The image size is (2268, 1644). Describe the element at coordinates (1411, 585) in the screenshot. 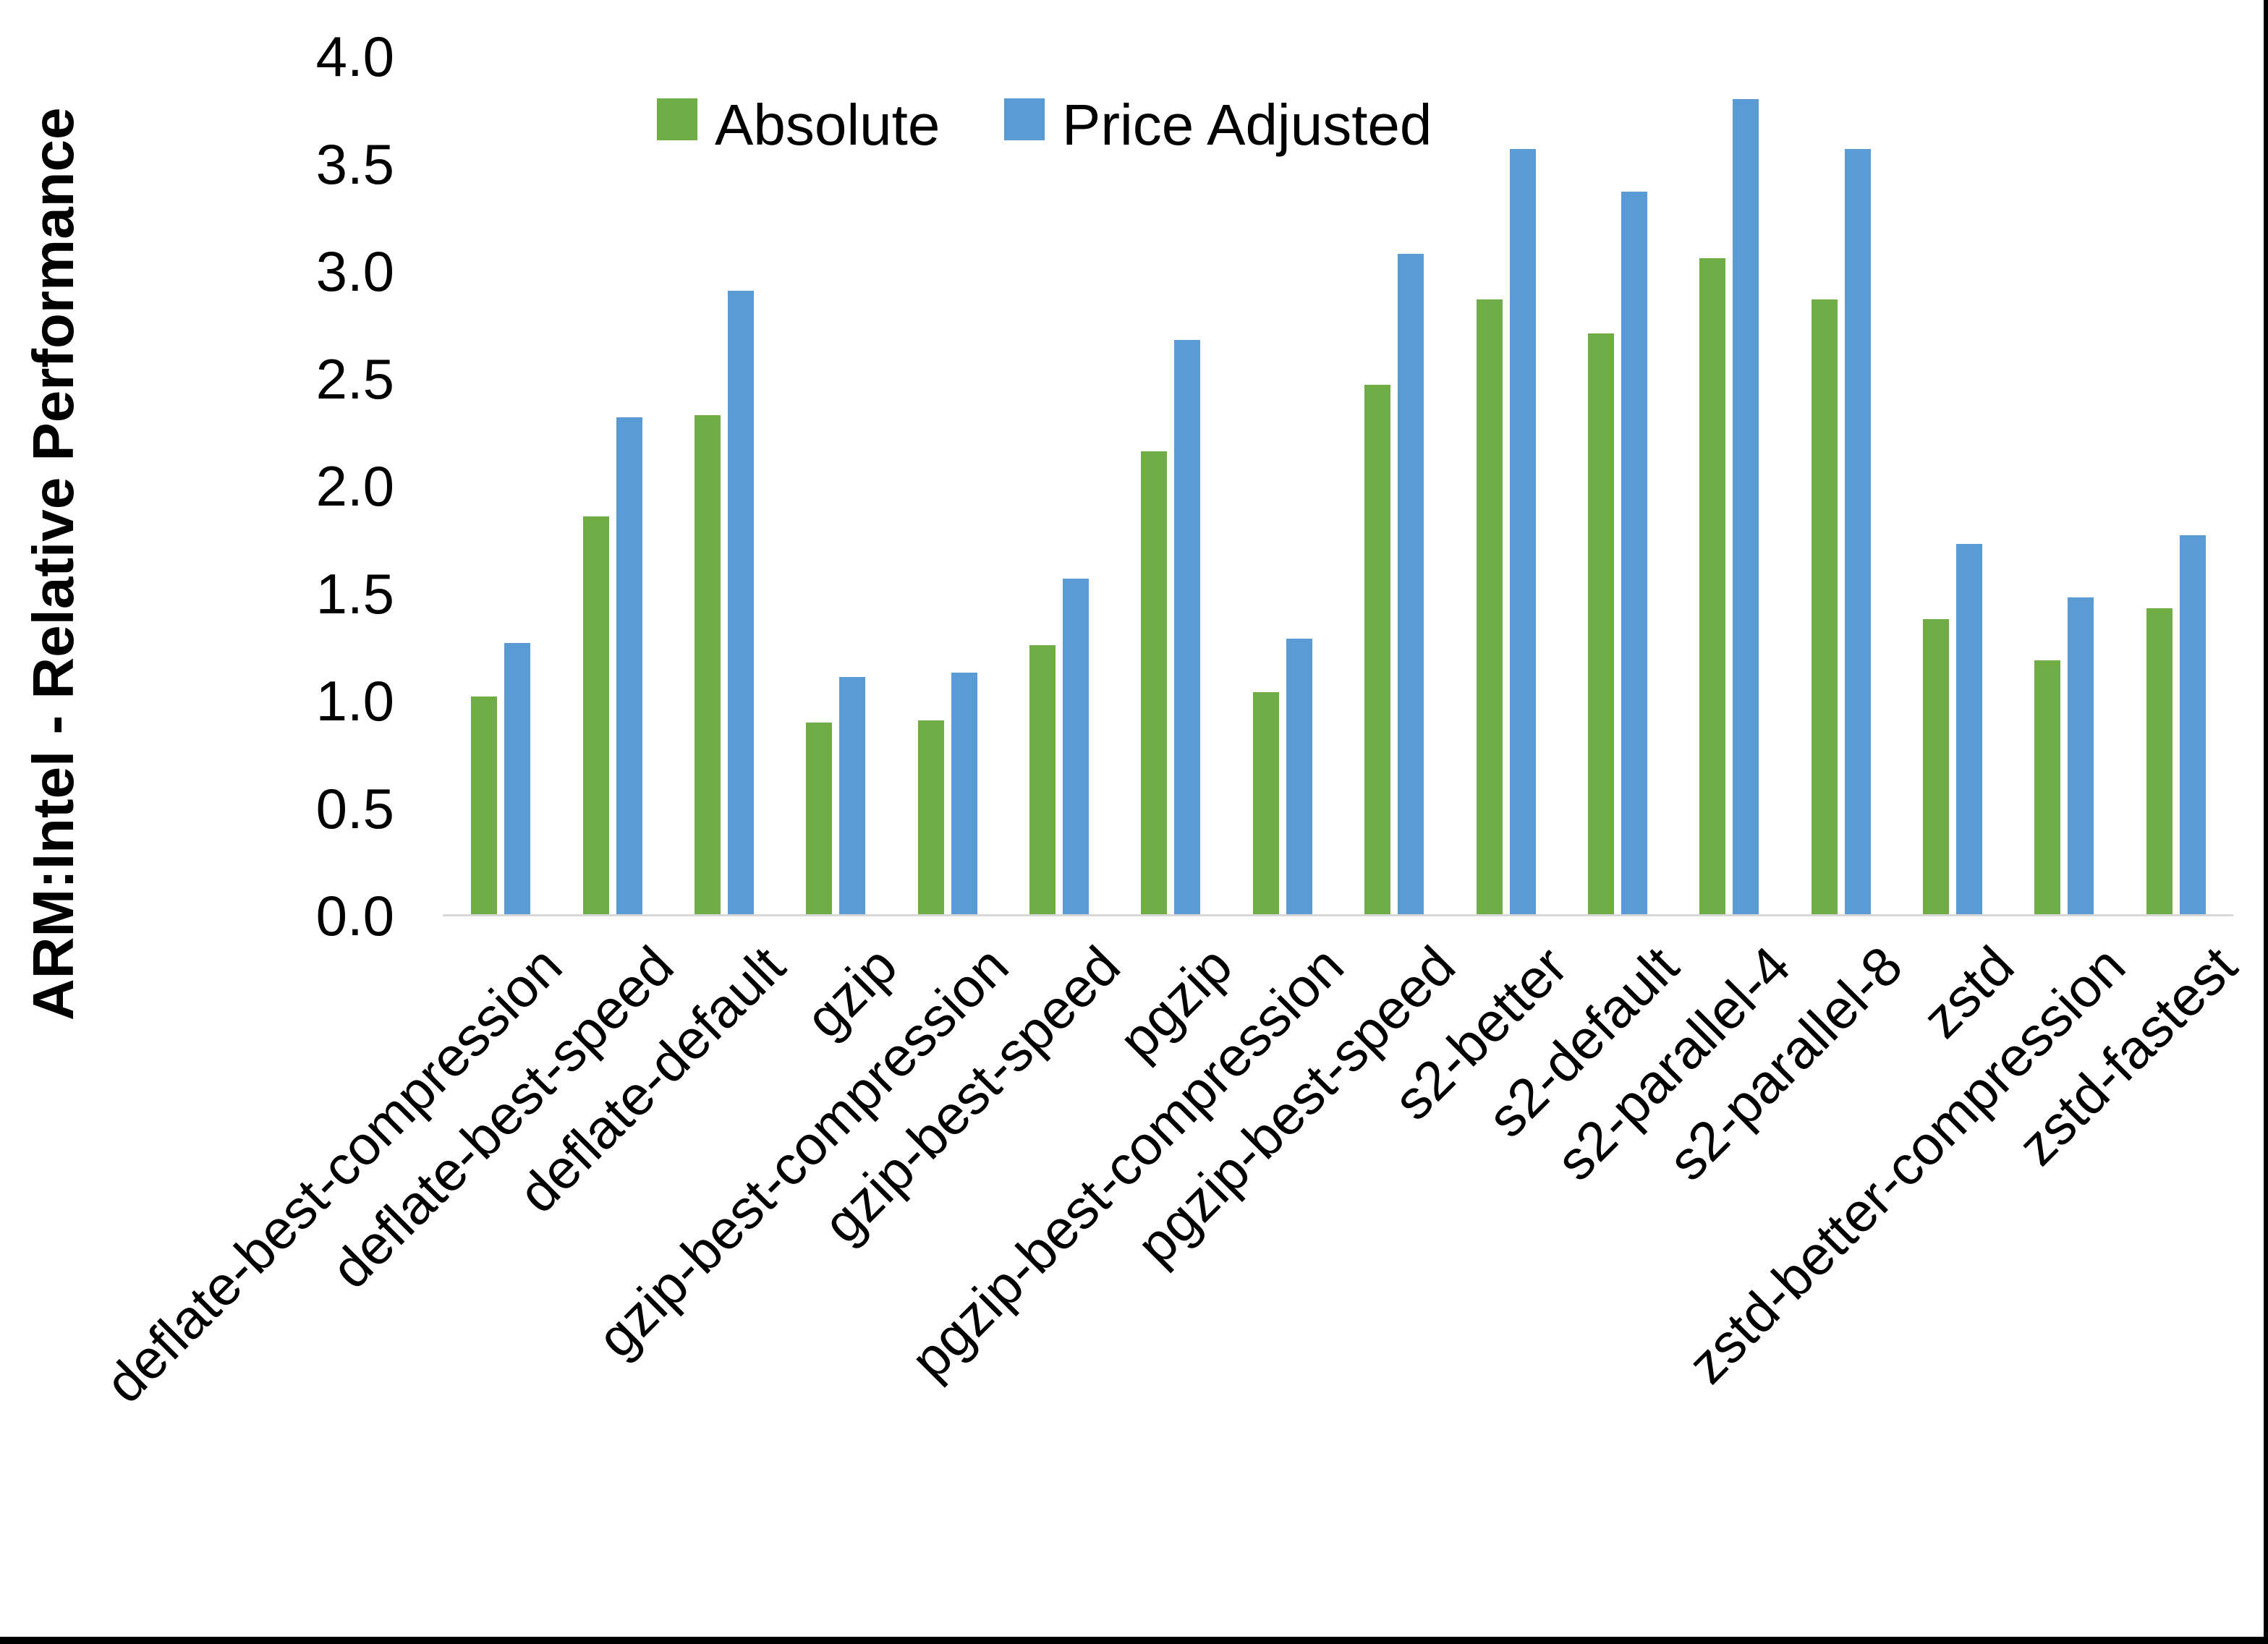

I see `bar-price-adjusted-pgzip-best-speed` at that location.